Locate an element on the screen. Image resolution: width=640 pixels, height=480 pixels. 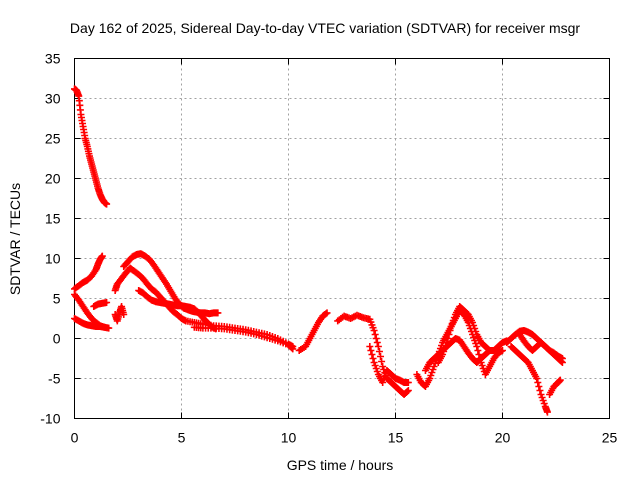
y-tick-label: 10 is located at coordinates (53, 259).